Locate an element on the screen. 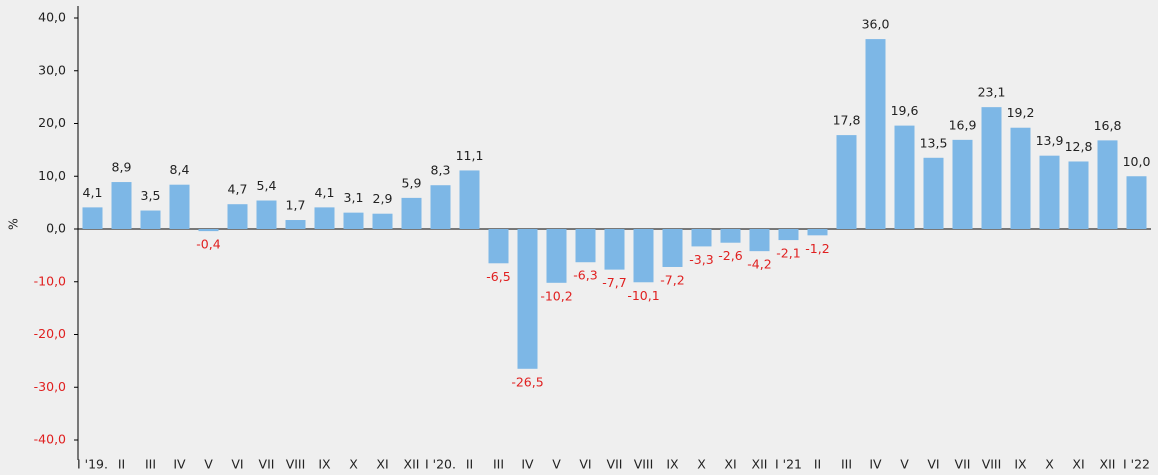 This screenshot has height=475, width=1158. data-label: 8,4 is located at coordinates (180, 169).